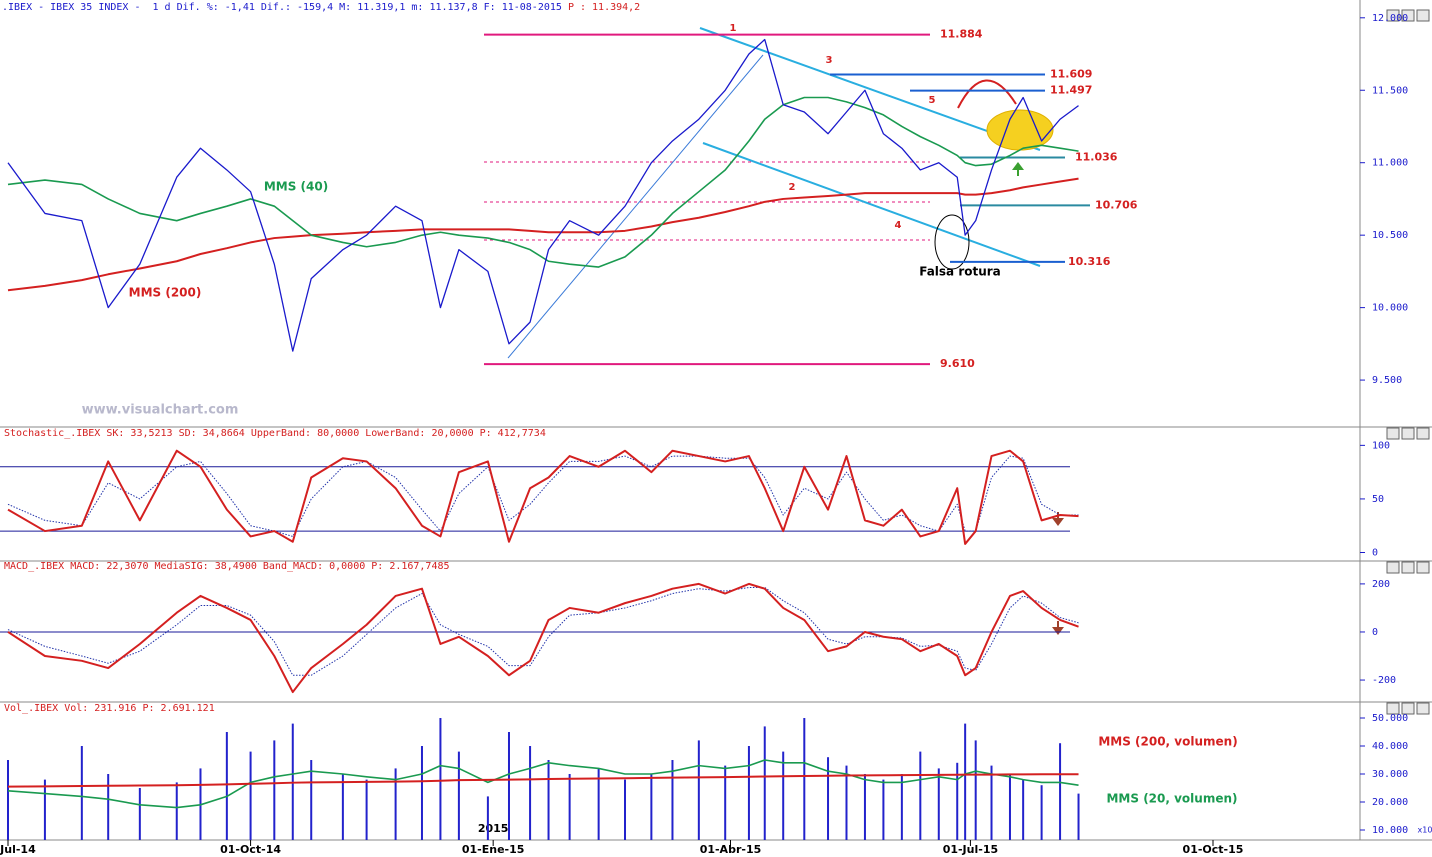 Image resolution: width=1432 pixels, height=857 pixels. Describe the element at coordinates (1384, 680) in the screenshot. I see `y-tick-label: -200` at that location.